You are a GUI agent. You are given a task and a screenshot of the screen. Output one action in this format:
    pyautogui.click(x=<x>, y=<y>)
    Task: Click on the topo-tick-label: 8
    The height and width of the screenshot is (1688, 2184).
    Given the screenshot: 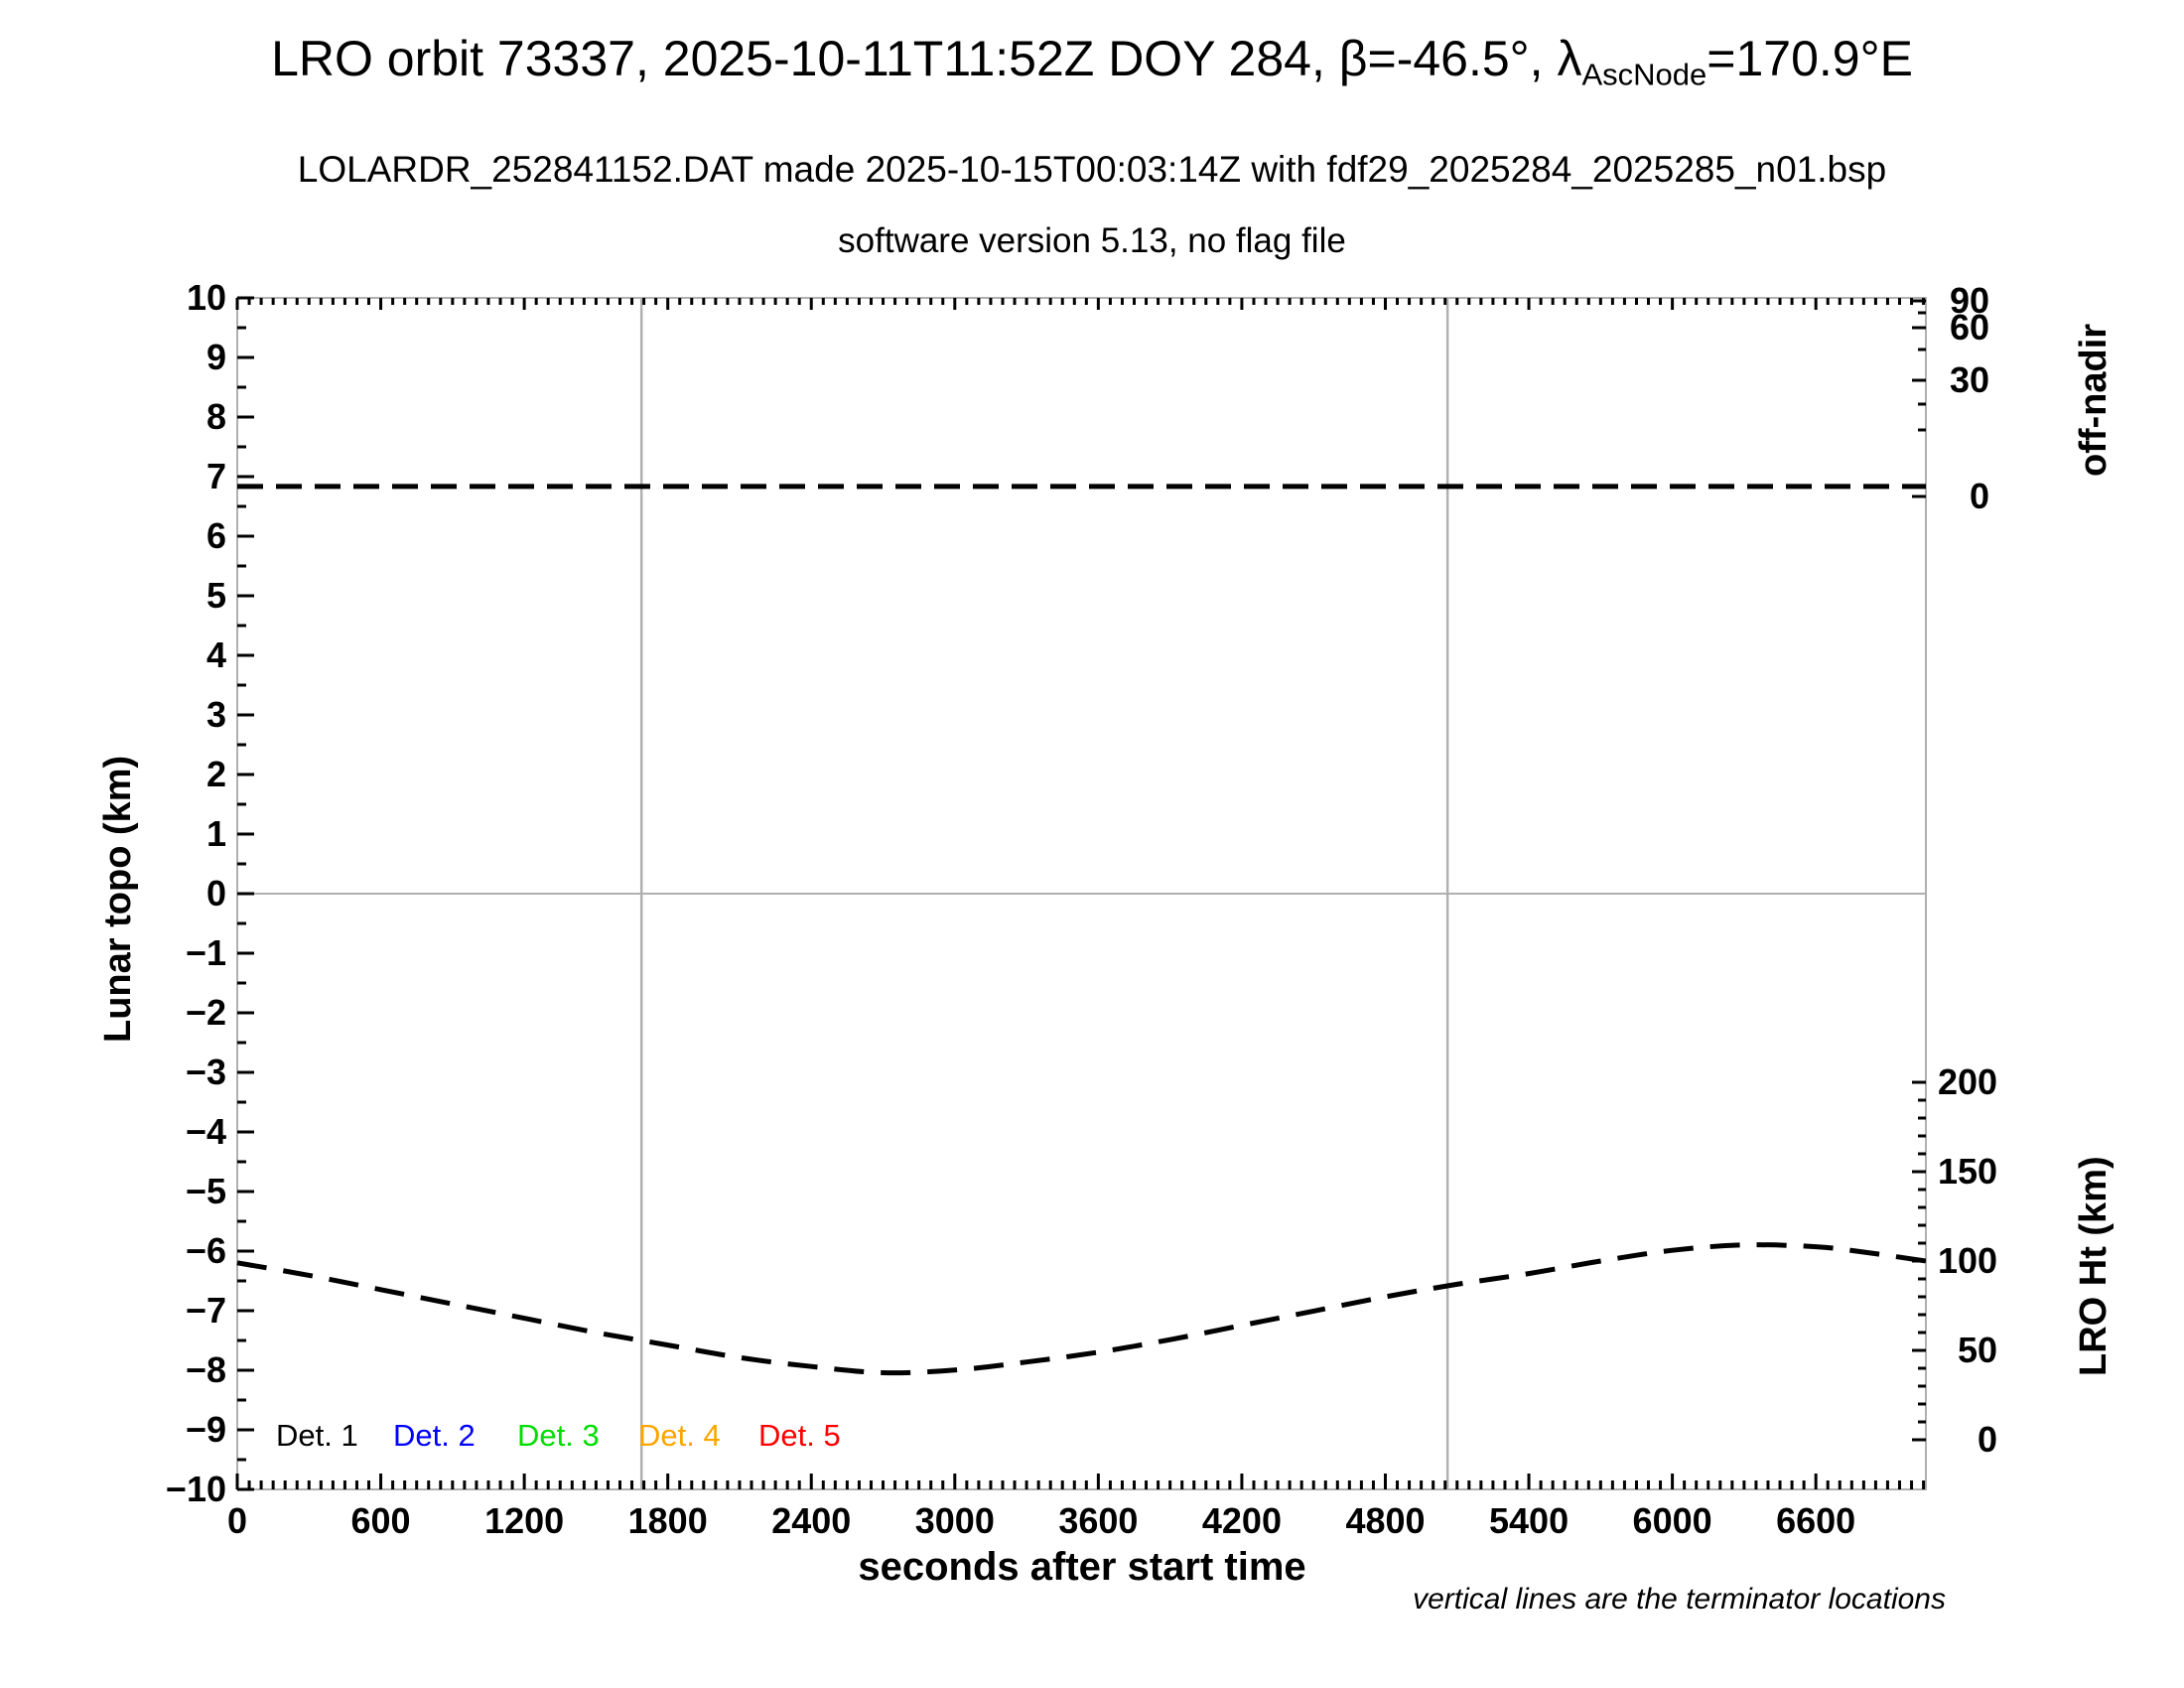 What is the action you would take?
    pyautogui.click(x=215, y=416)
    